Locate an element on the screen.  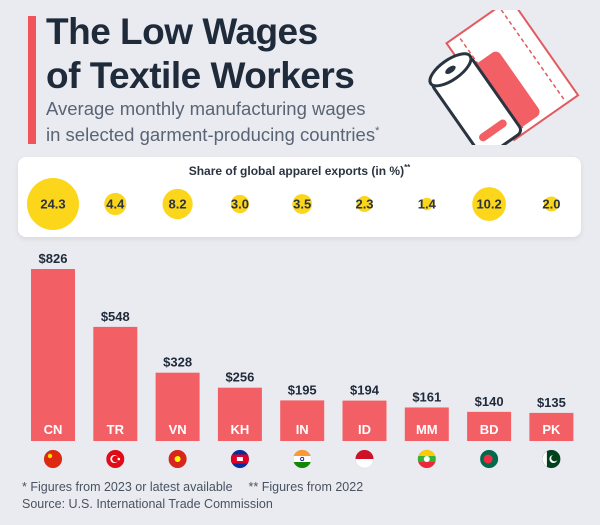
category-label: KH is located at coordinates (240, 429).